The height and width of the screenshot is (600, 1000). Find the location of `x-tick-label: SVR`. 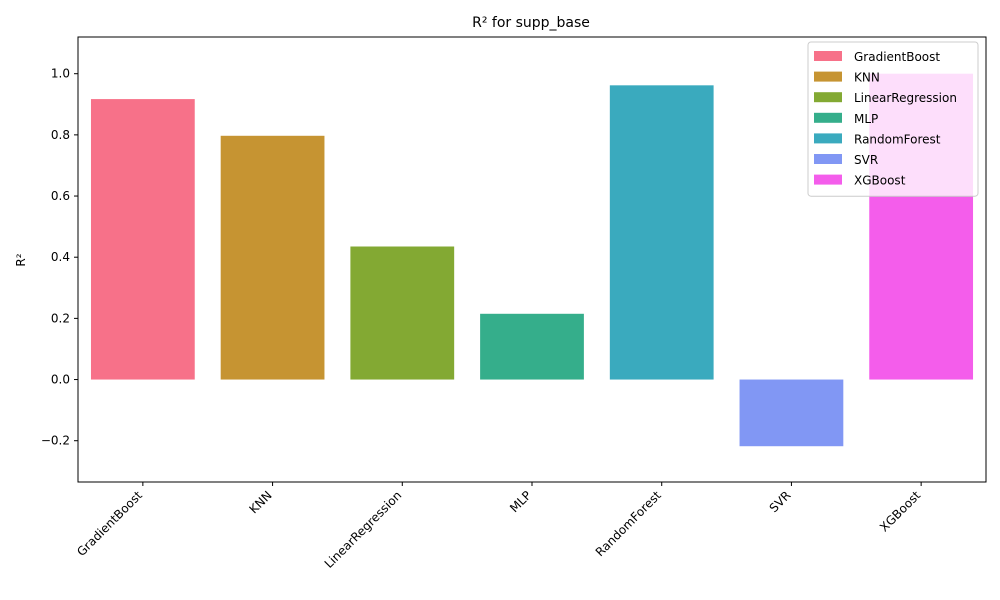

x-tick-label: SVR is located at coordinates (780, 501).